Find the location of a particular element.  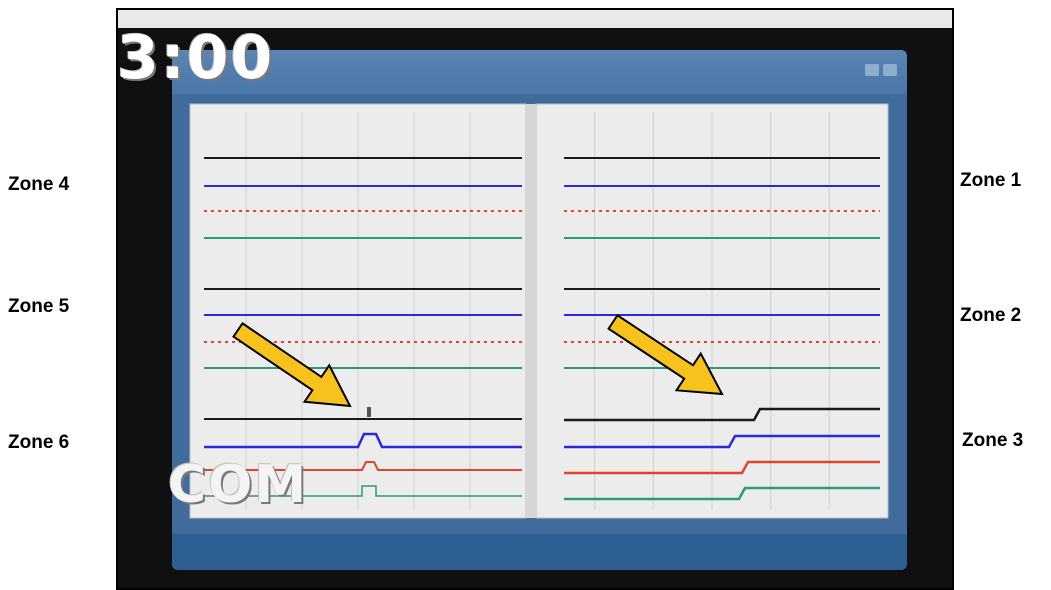

com-overlay: COM is located at coordinates (238, 485).